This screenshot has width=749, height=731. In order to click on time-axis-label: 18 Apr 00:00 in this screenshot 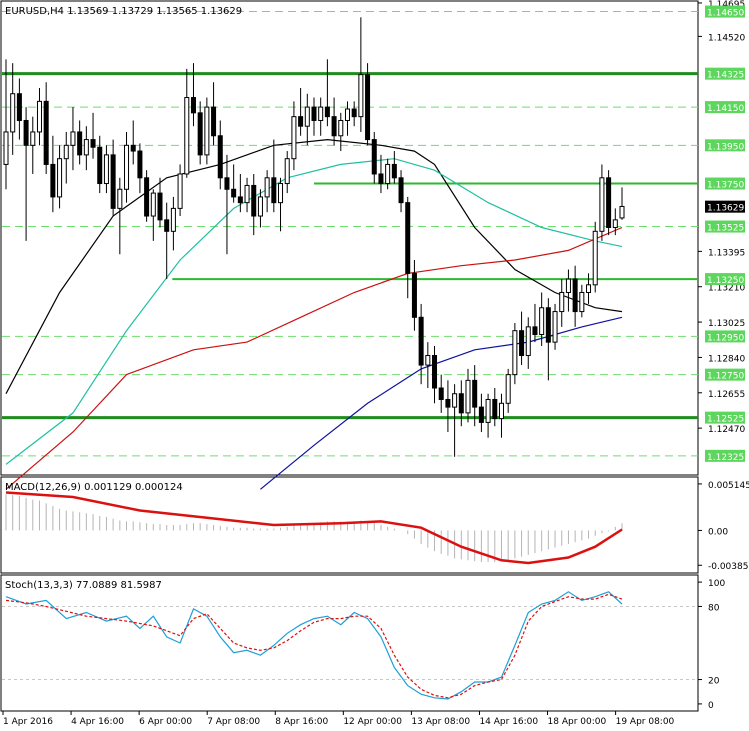, I will do `click(577, 722)`.